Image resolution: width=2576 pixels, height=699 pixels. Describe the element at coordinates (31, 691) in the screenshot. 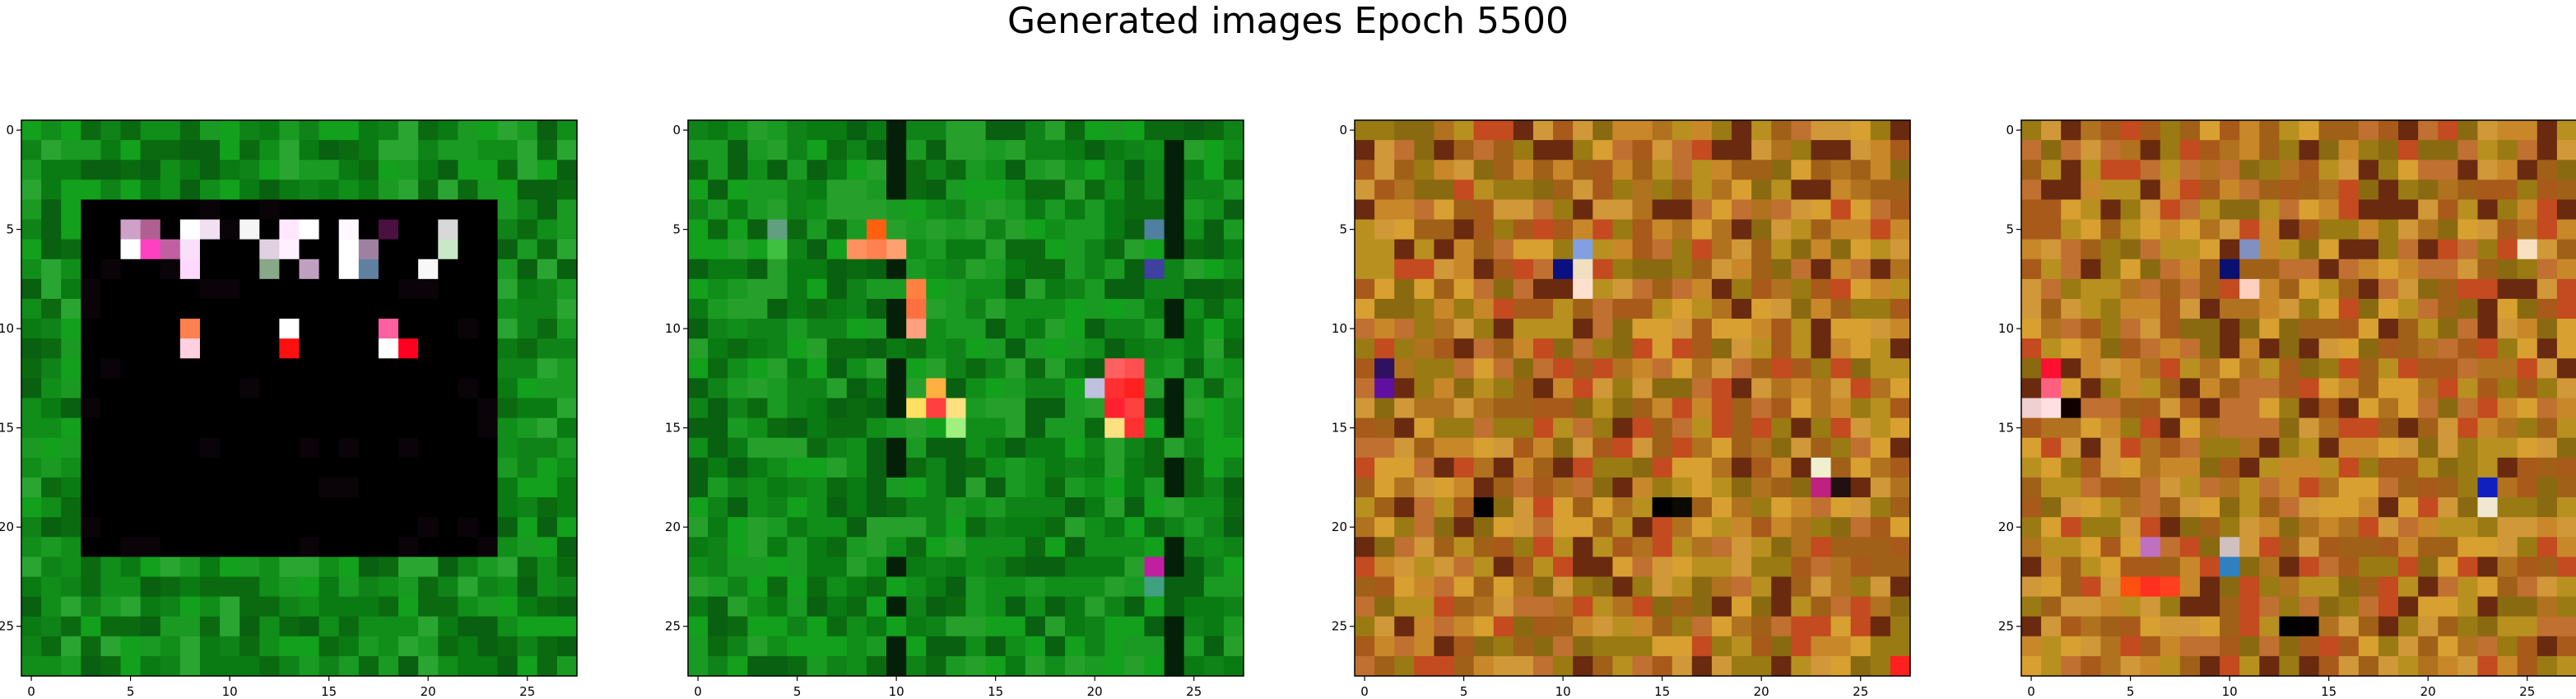

I see `x-tick-label: 0` at that location.